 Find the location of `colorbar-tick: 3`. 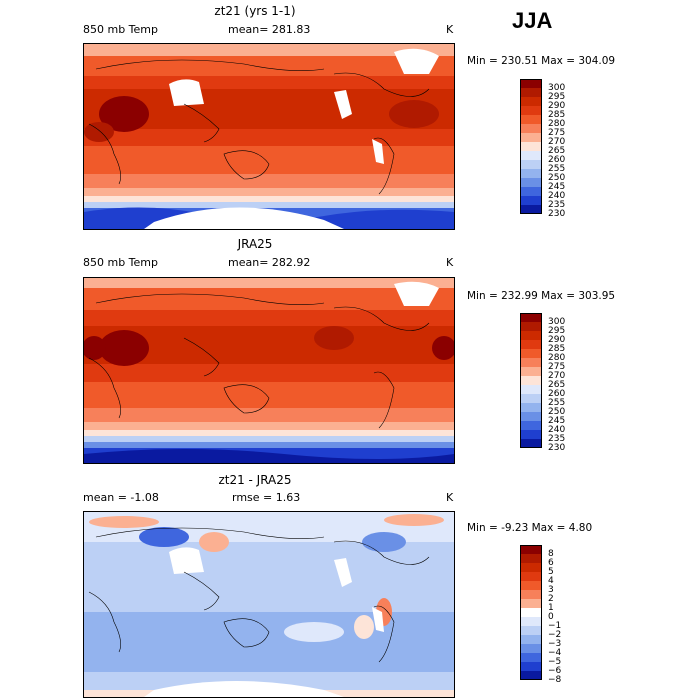

colorbar-tick: 3 is located at coordinates (551, 590).